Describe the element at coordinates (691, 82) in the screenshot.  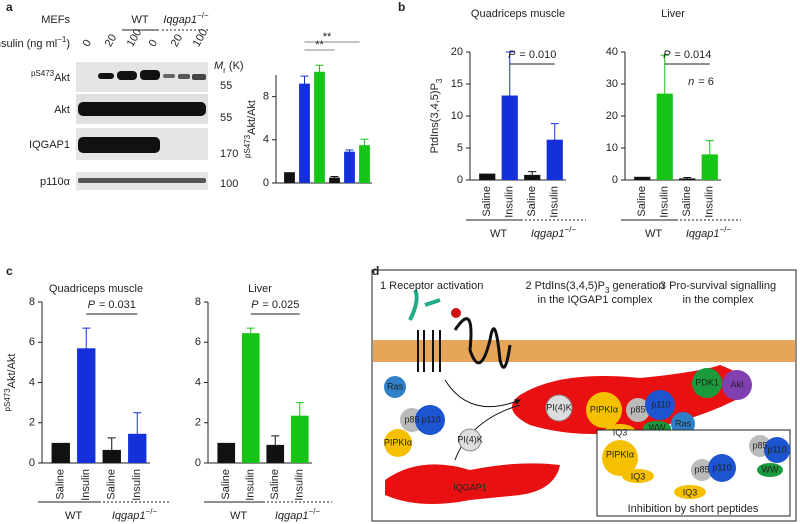
I see `text-part: n` at that location.